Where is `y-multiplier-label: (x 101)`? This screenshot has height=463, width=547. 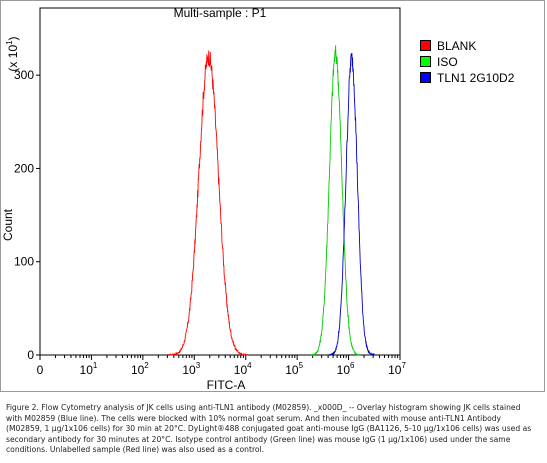 y-multiplier-label: (x 101) is located at coordinates (12, 53).